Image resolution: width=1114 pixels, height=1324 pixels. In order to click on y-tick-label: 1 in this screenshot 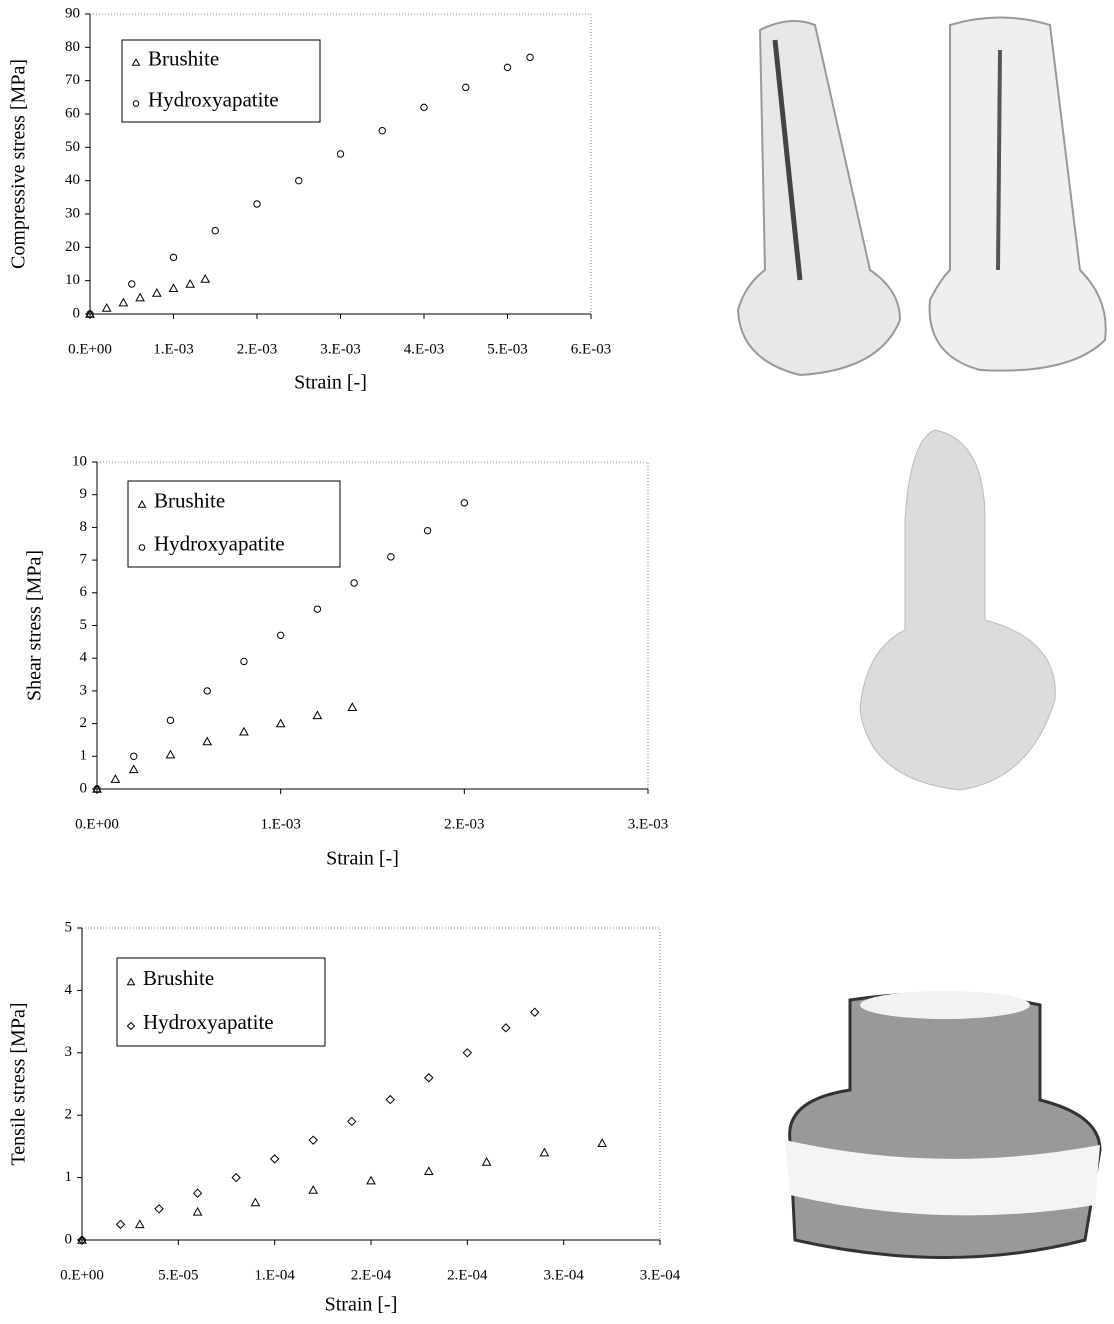, I will do `click(84, 756)`.